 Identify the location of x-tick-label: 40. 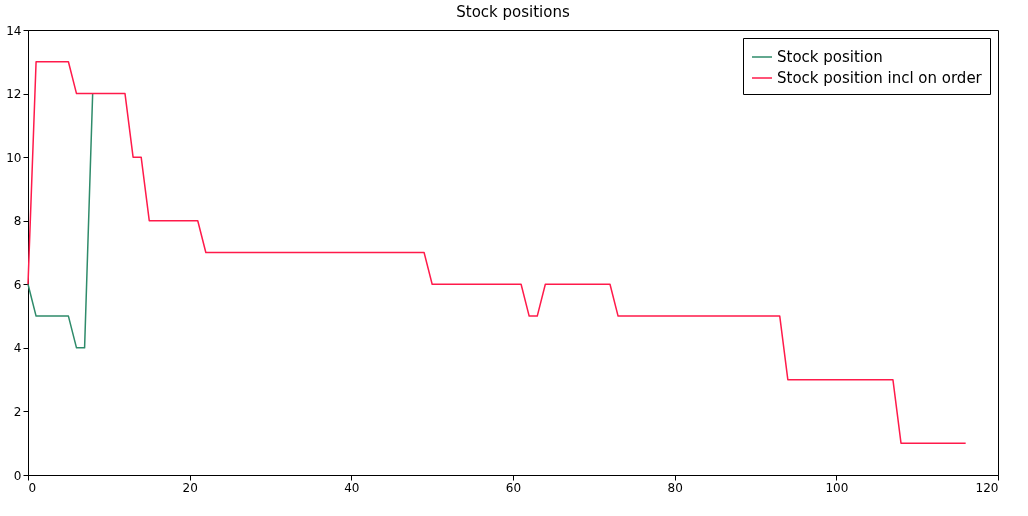
(352, 487).